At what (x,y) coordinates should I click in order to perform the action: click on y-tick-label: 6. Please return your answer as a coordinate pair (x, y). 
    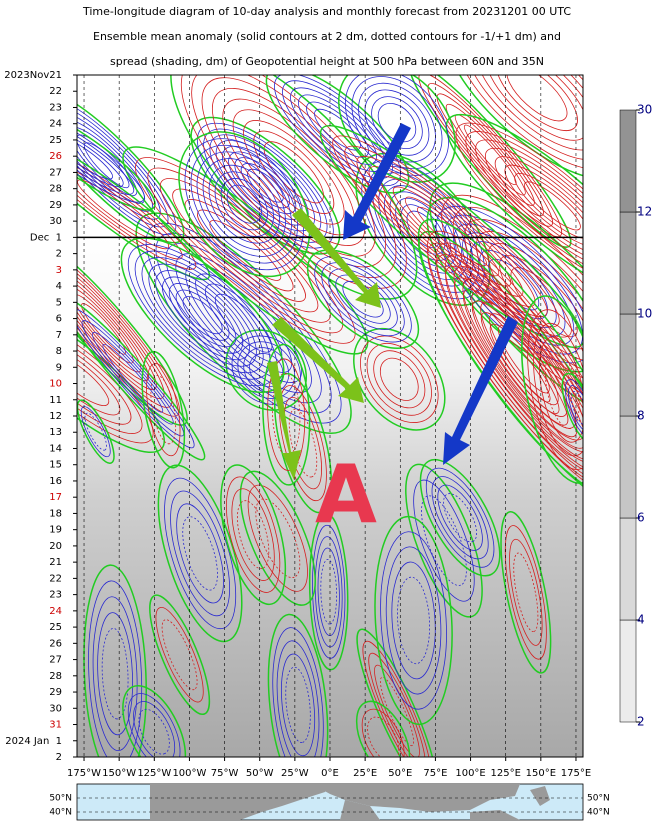
    Looking at the image, I should click on (59, 319).